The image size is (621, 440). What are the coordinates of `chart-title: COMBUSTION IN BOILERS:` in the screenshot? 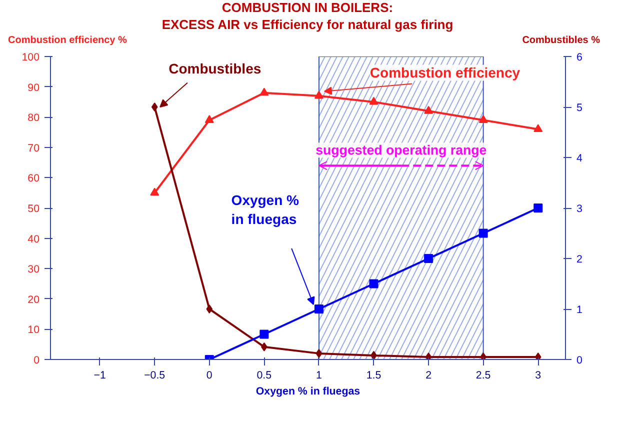 It's located at (308, 7).